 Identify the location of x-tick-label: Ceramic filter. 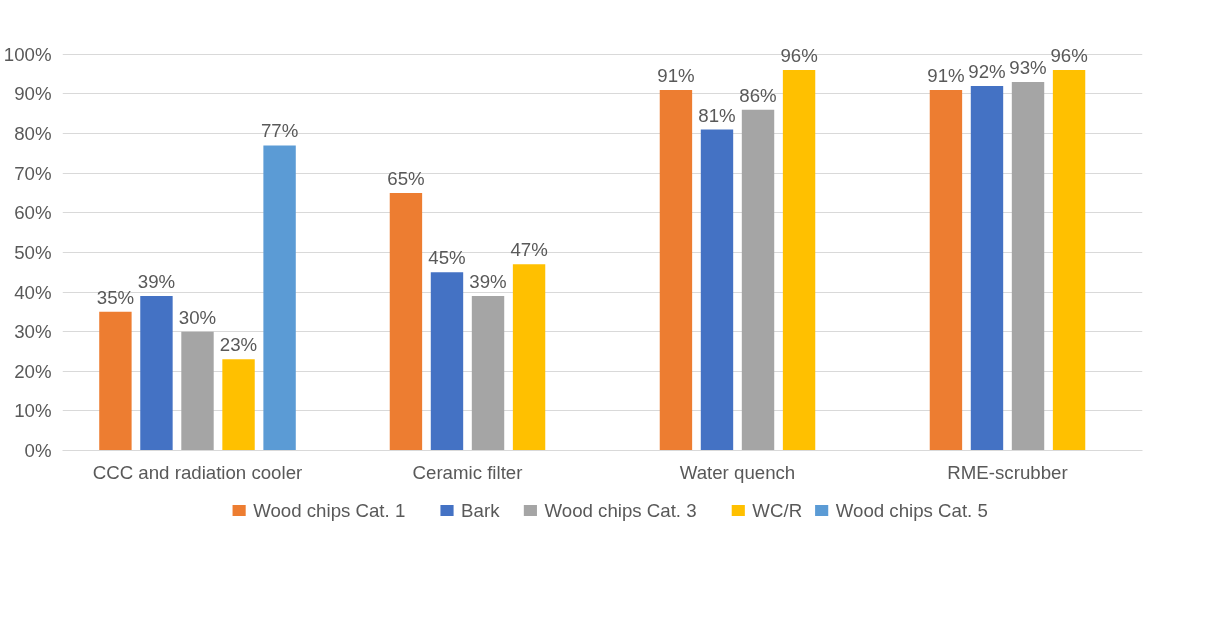
(467, 472).